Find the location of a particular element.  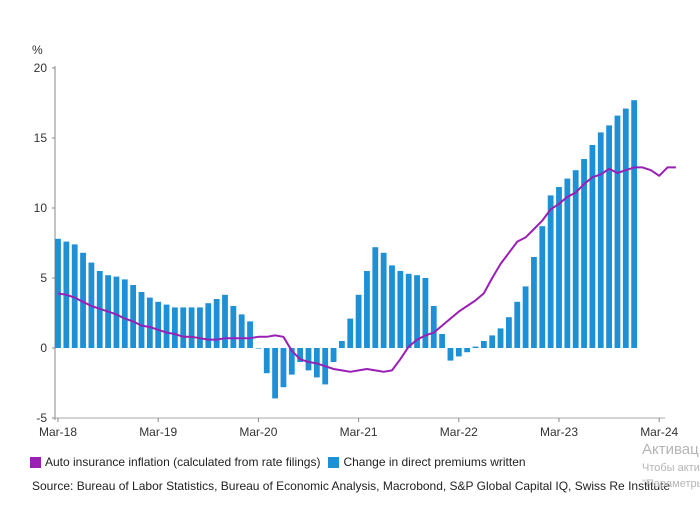

x-tick-label: Mar-22 is located at coordinates (459, 432).